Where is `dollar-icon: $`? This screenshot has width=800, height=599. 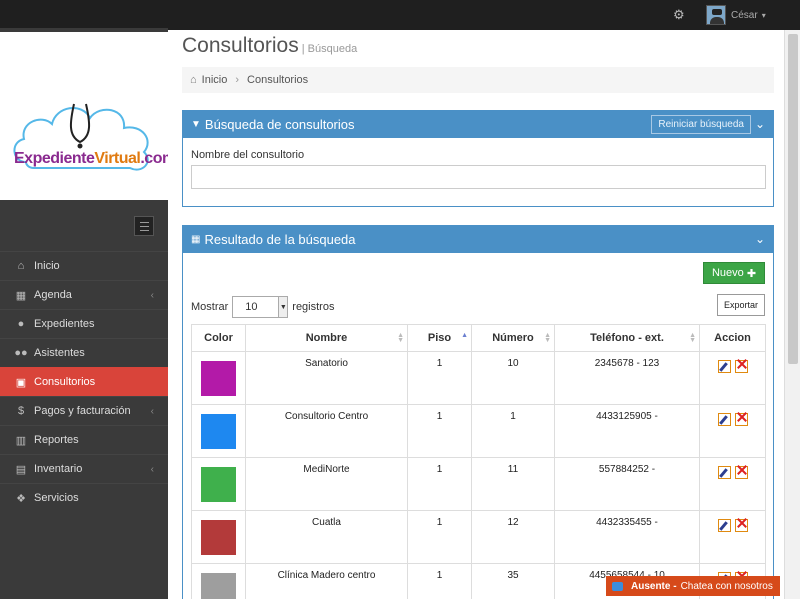 dollar-icon: $ is located at coordinates (21, 411).